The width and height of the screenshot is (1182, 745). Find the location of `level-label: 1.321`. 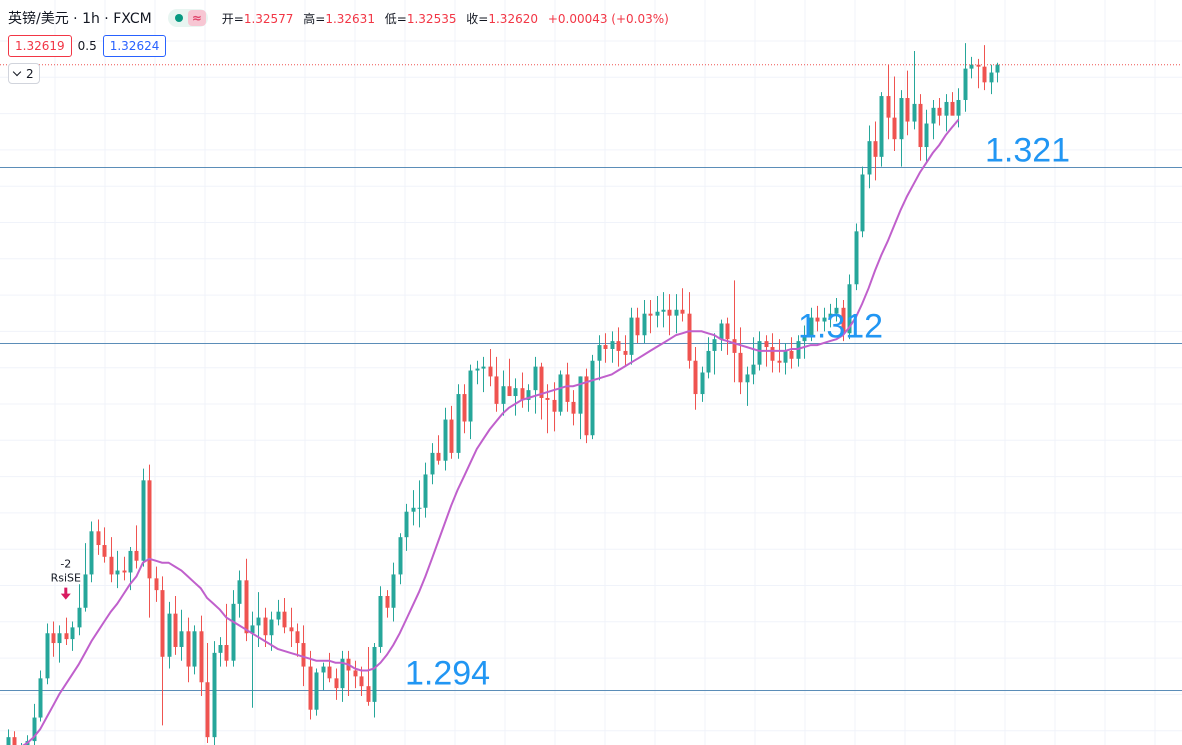

level-label: 1.321 is located at coordinates (1027, 151).